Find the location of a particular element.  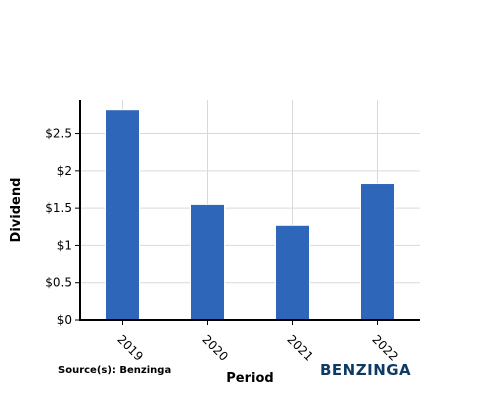

y-tick-label: $2 is located at coordinates (64, 171).